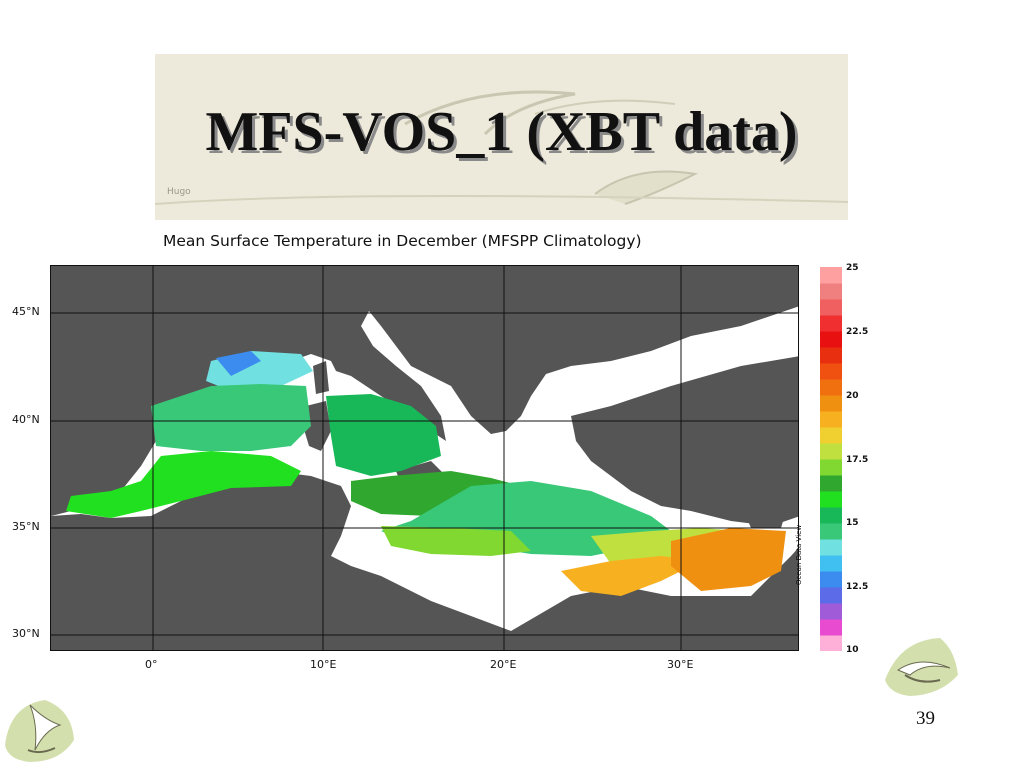  What do you see at coordinates (857, 460) in the screenshot?
I see `colorbar-label-17-5: 17.5` at bounding box center [857, 460].